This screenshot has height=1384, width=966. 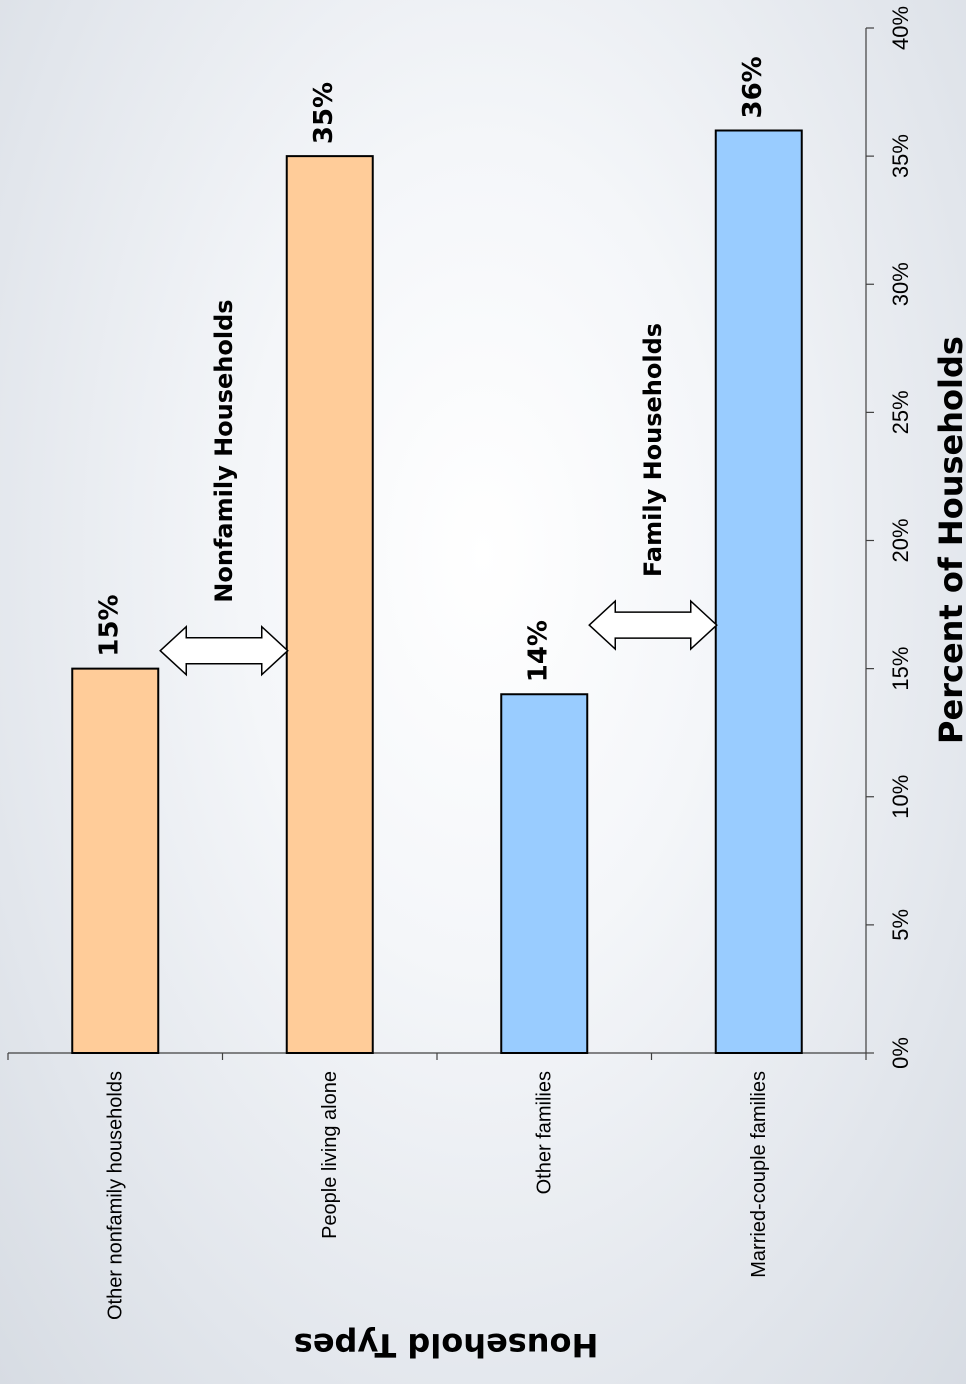 I want to click on value-tick-label: 15%, so click(x=900, y=669).